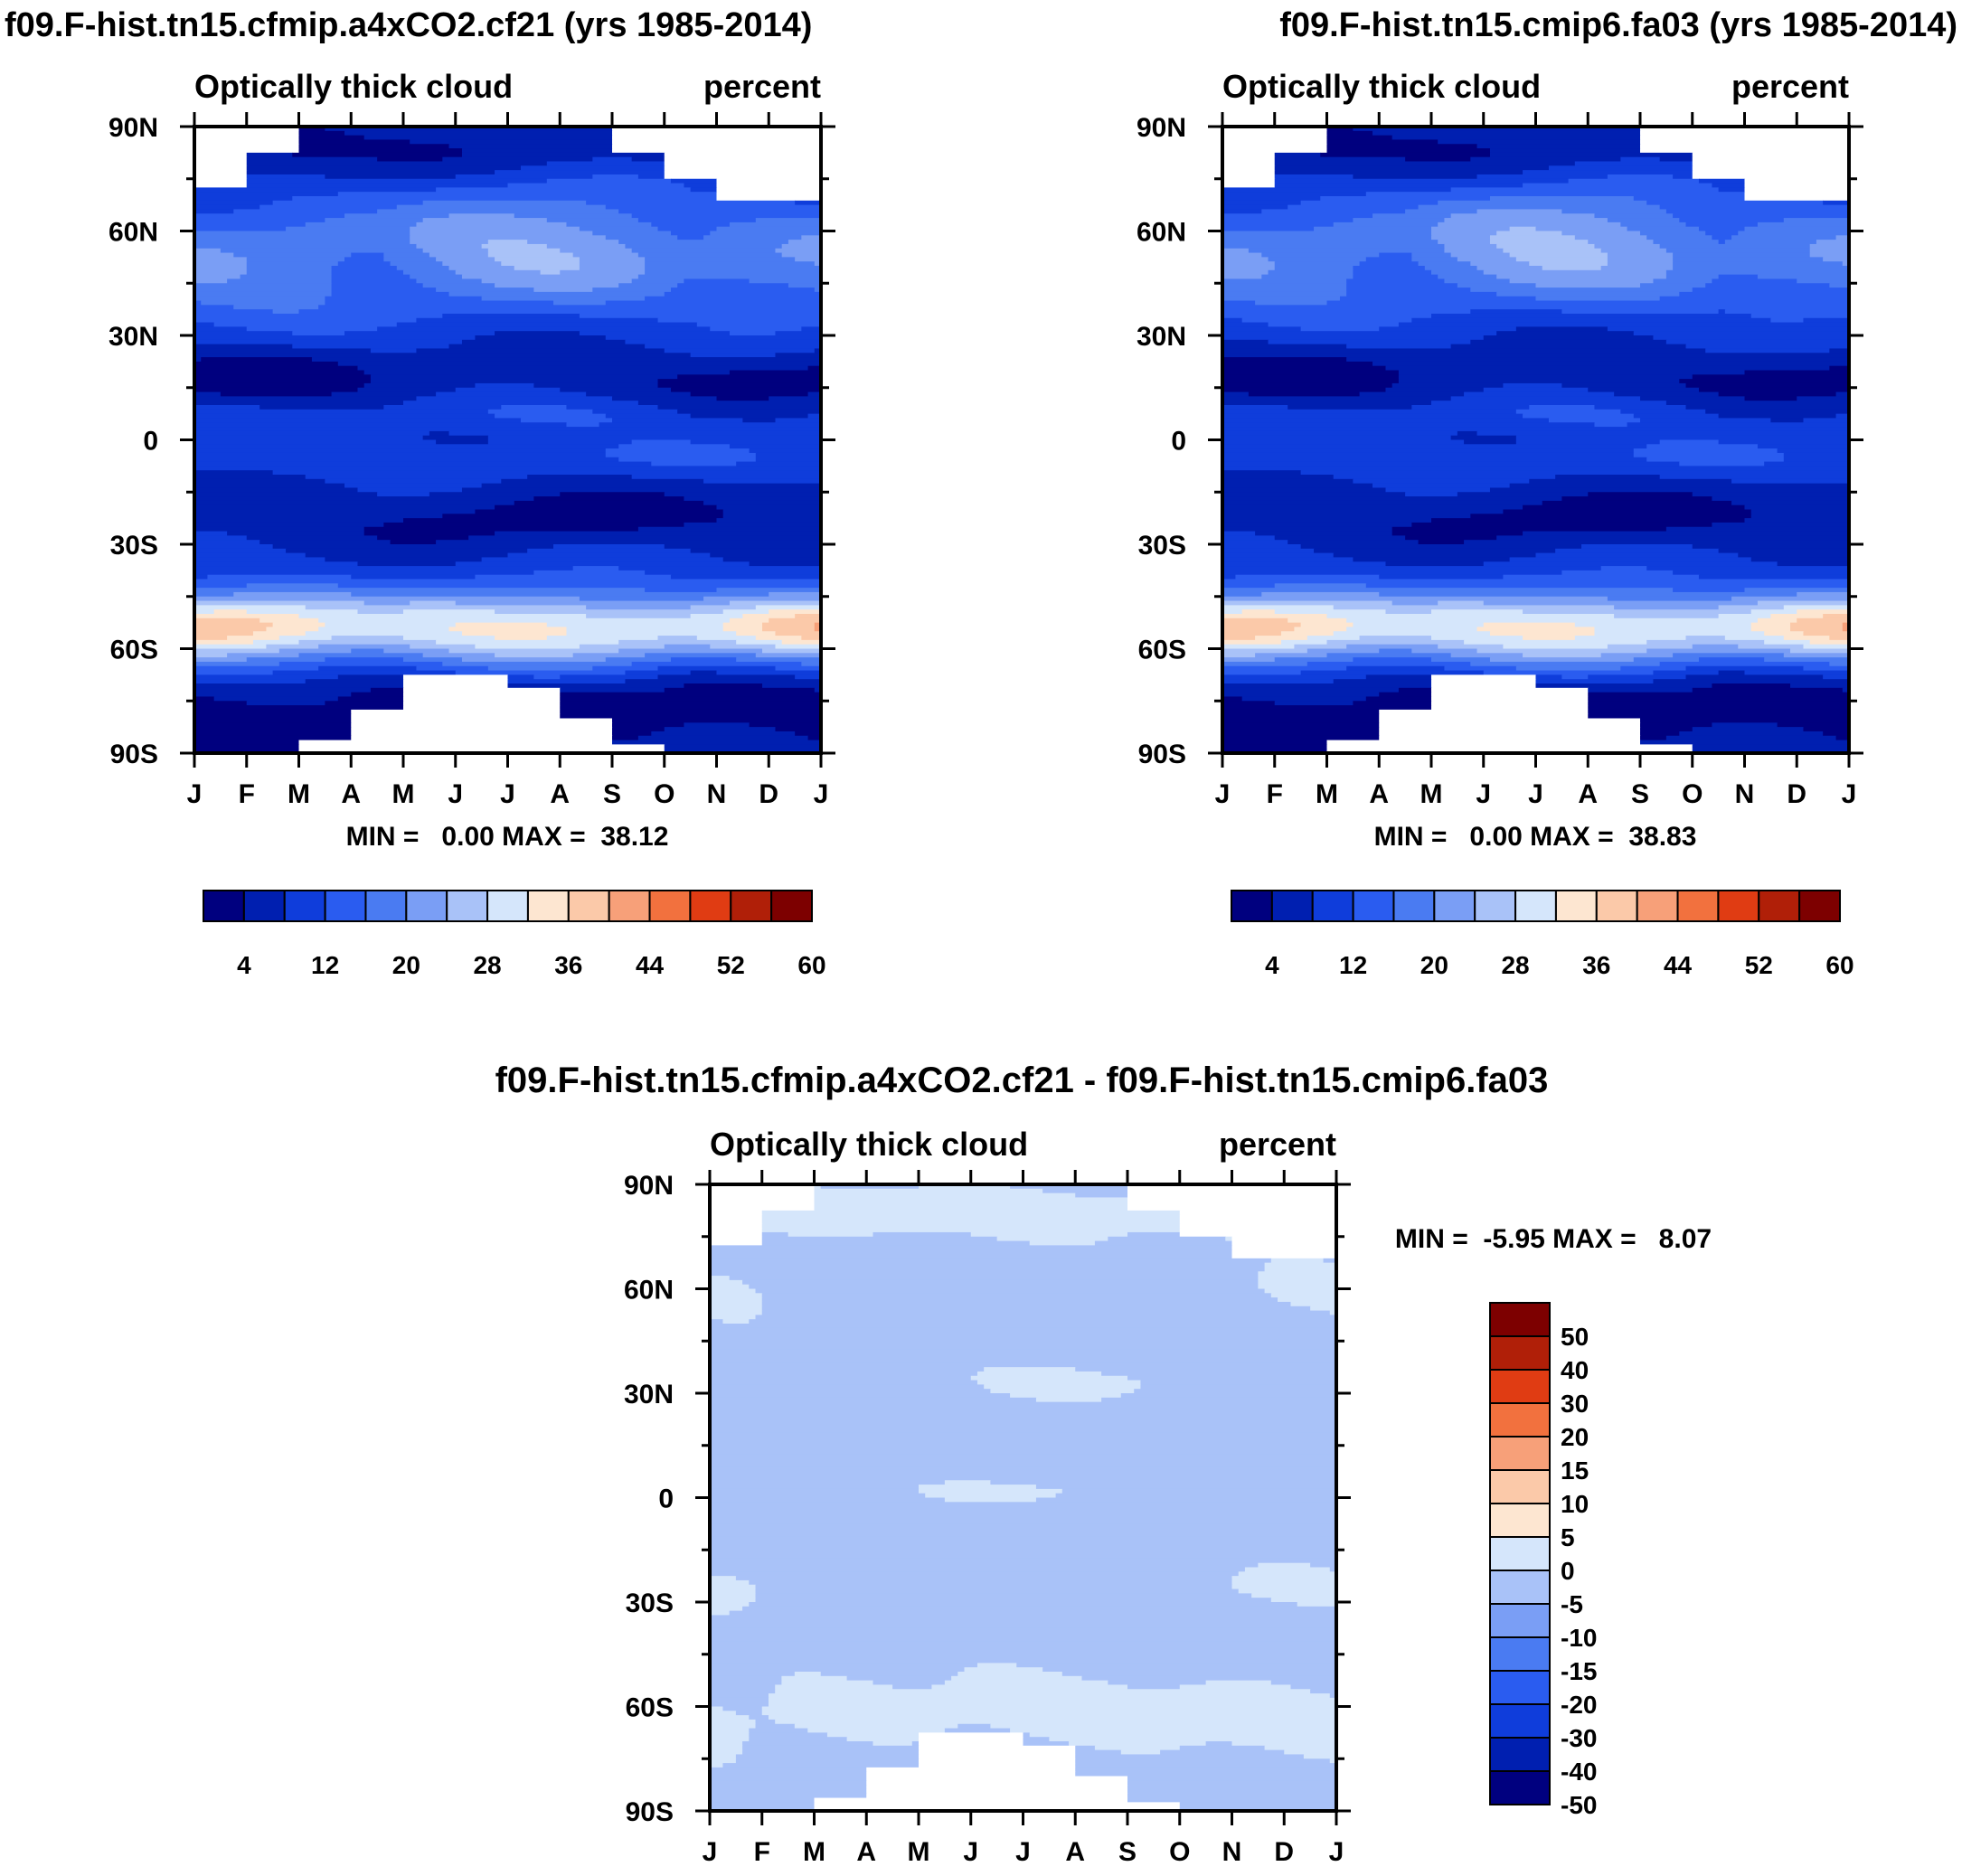 This screenshot has height=1876, width=1962. What do you see at coordinates (1161, 233) in the screenshot?
I see `panel-b-y-tick-label: 60N` at bounding box center [1161, 233].